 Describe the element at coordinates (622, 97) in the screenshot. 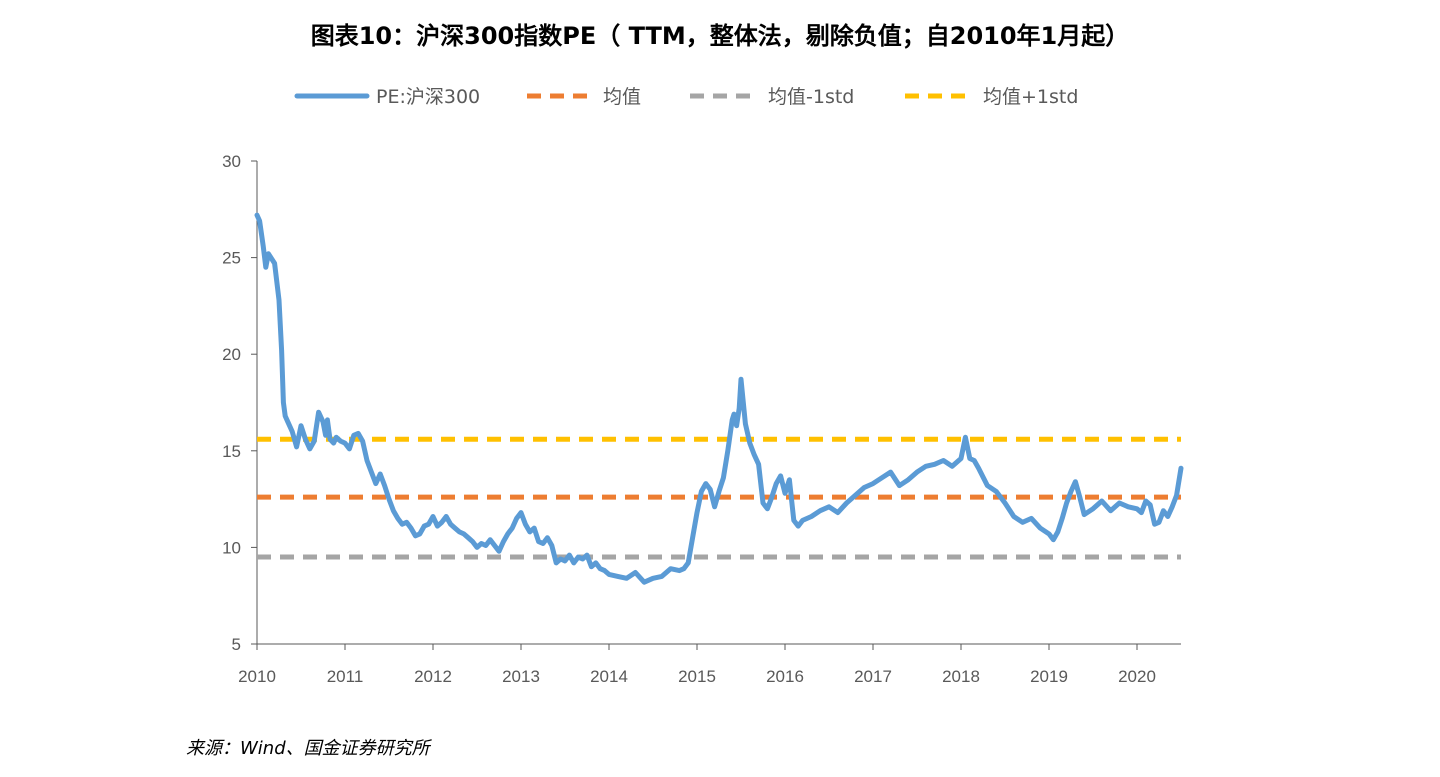

I see `legend-mean-label: 均值` at that location.